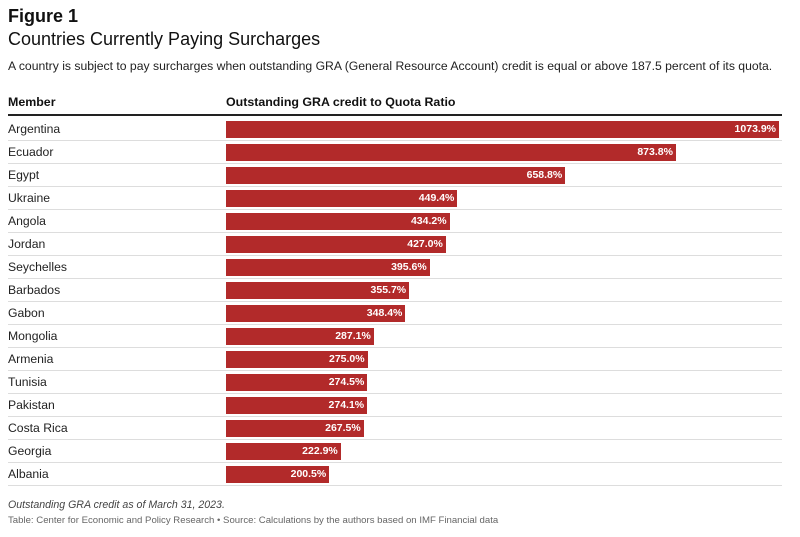  I want to click on bar-value-label: 274.5%, so click(346, 382).